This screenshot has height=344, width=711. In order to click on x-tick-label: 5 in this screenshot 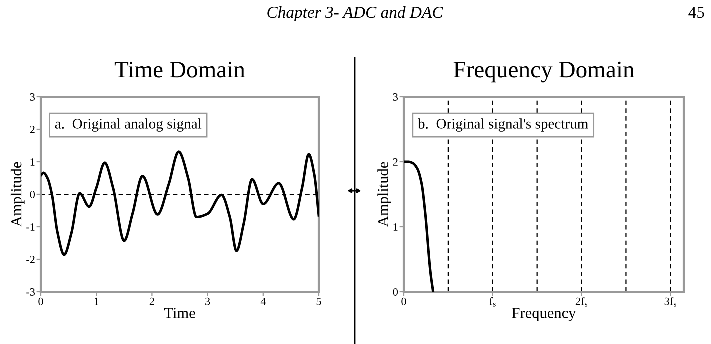, I will do `click(319, 302)`.